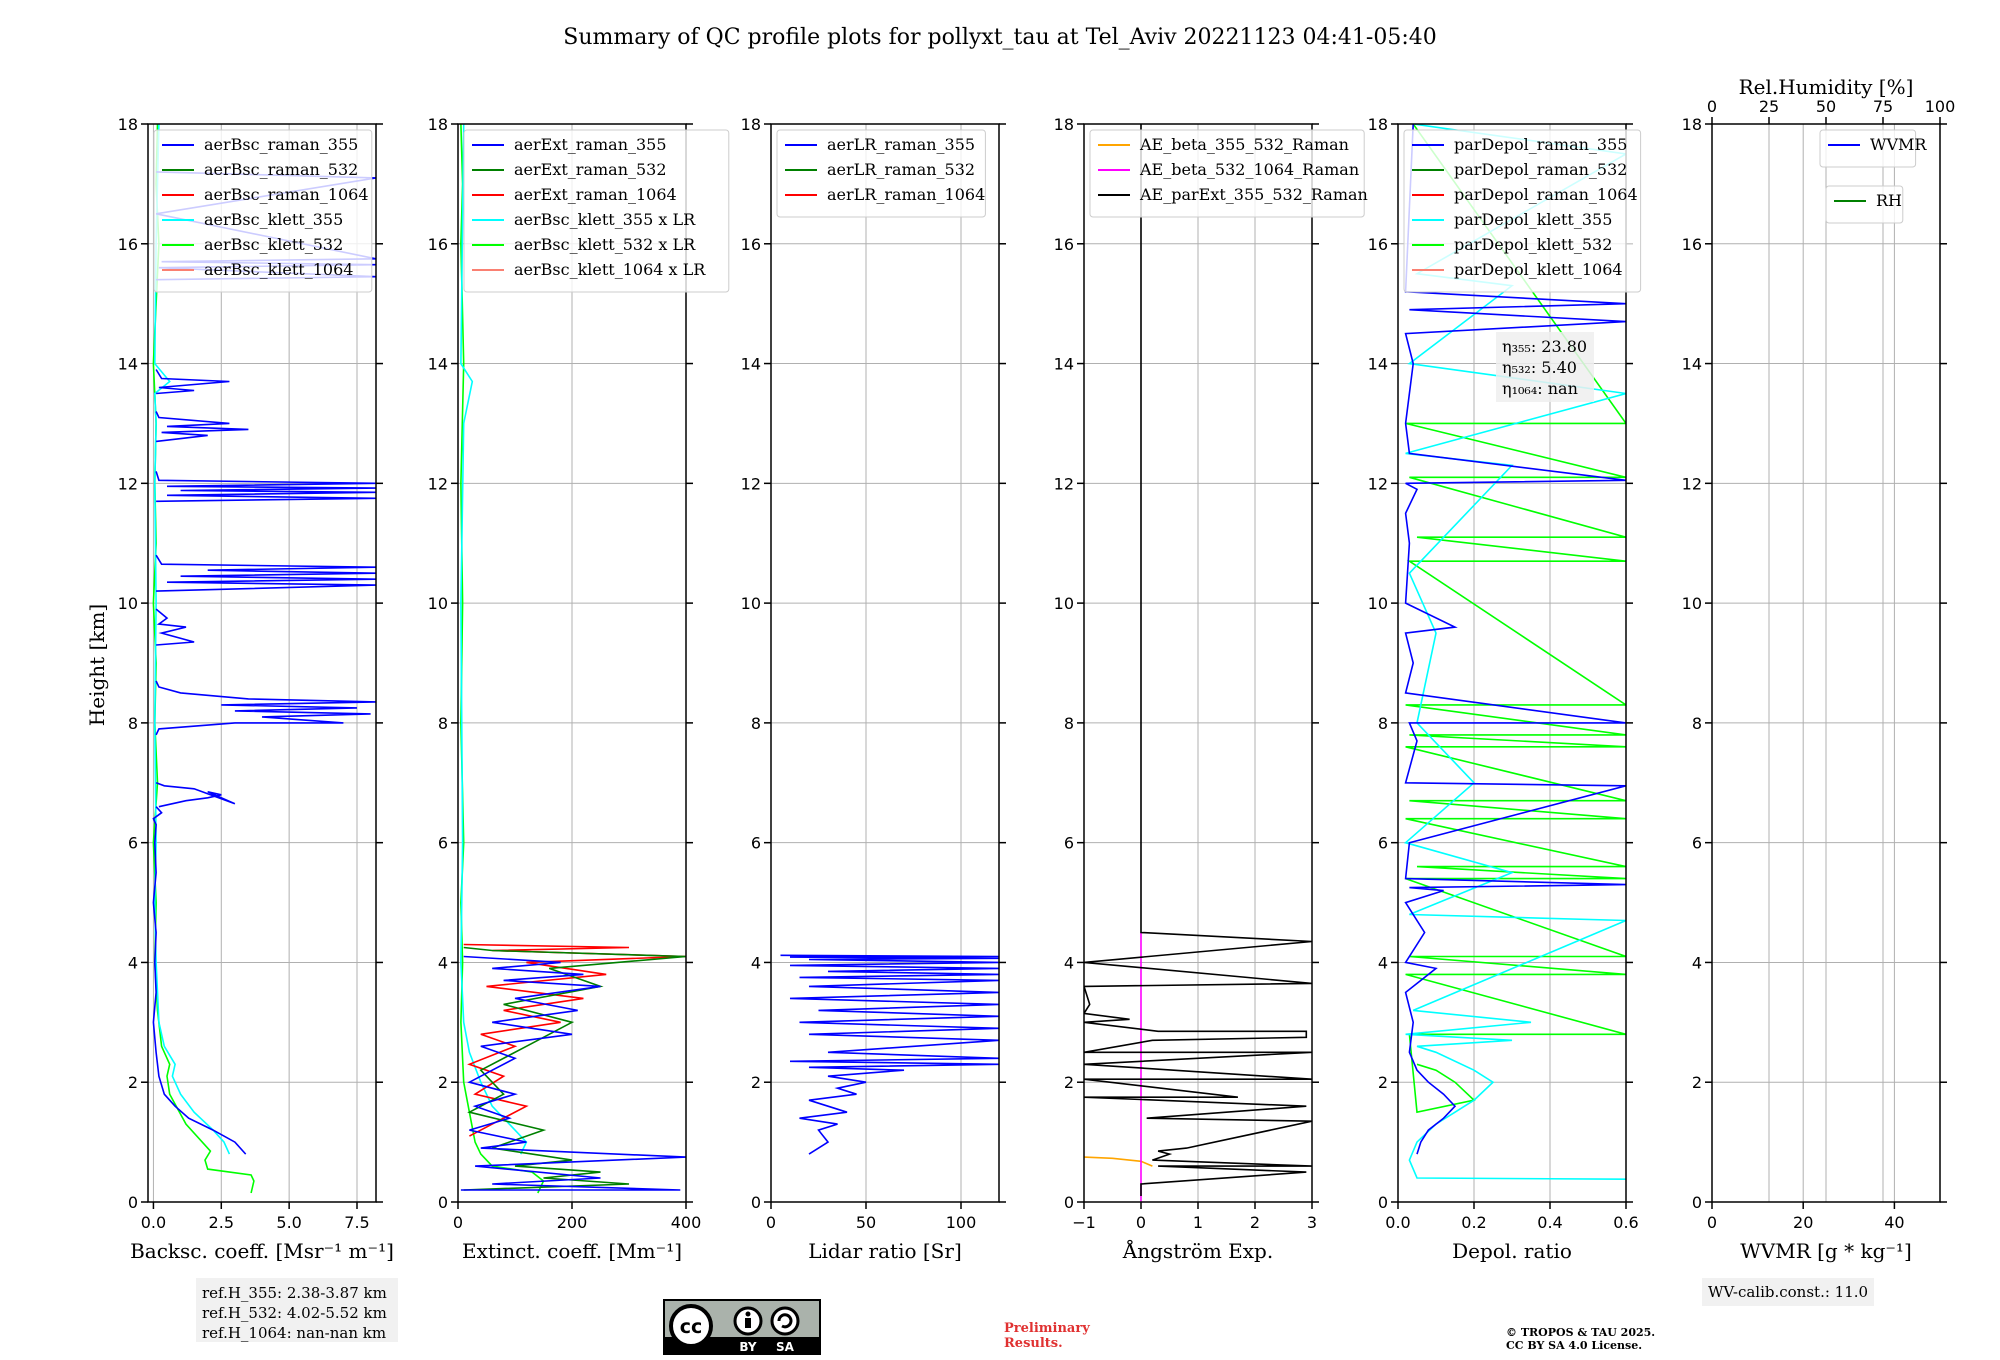 This screenshot has height=1360, width=2000. I want to click on preliminary-line-2: Results., so click(1033, 1343).